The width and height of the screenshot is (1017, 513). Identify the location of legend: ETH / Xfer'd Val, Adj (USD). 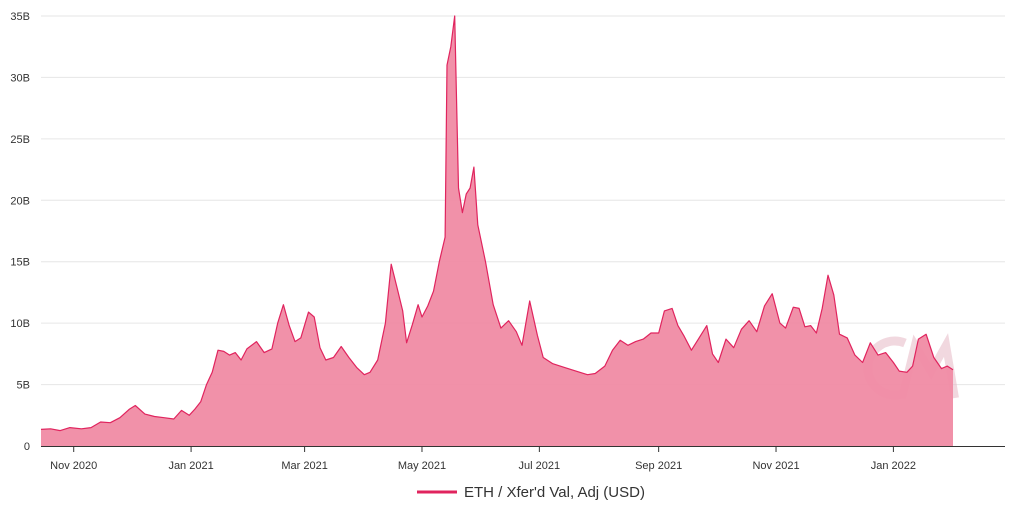
(531, 492).